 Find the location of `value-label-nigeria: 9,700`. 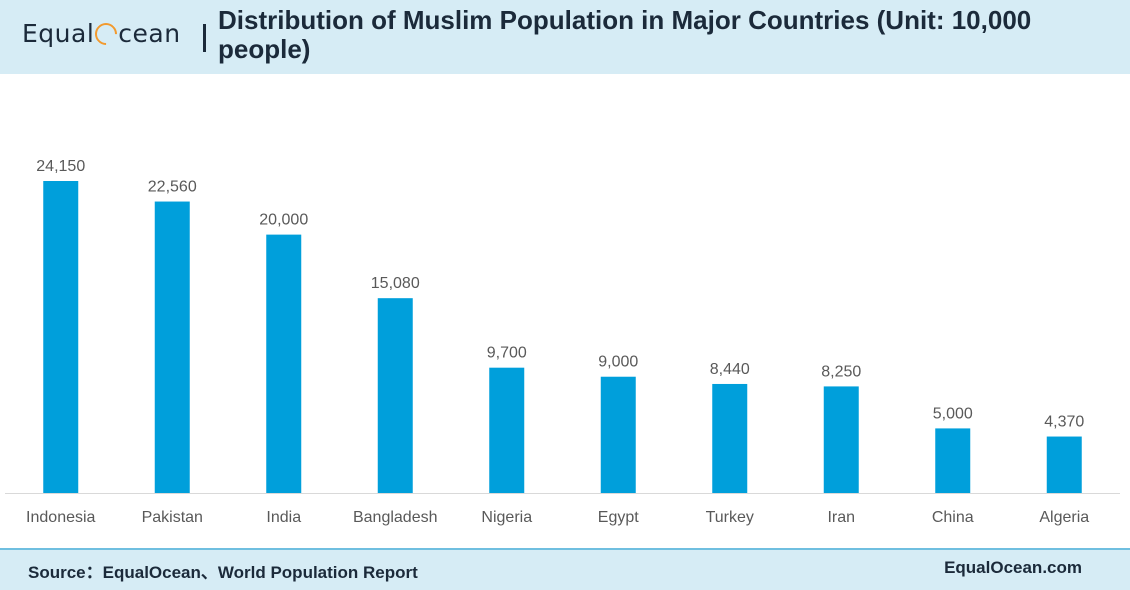

value-label-nigeria: 9,700 is located at coordinates (507, 353).